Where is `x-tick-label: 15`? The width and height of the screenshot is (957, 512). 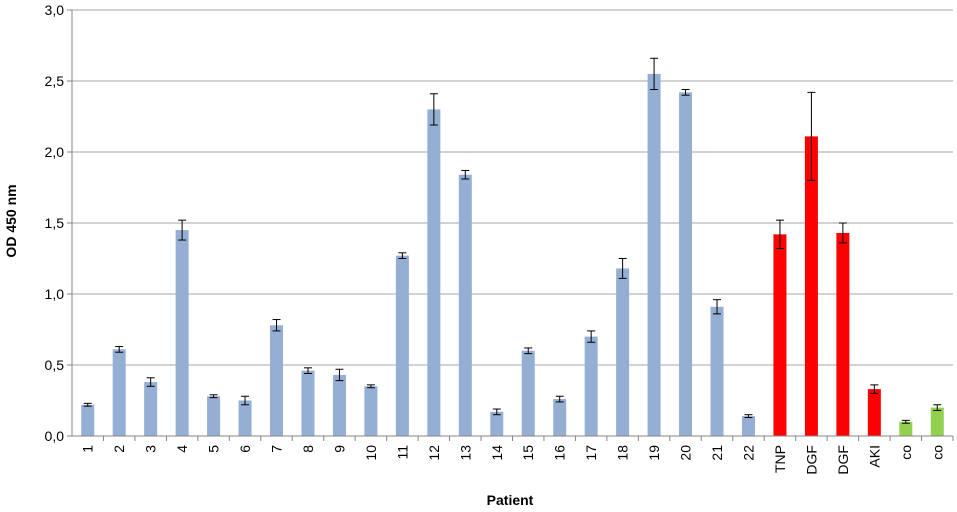 x-tick-label: 15 is located at coordinates (528, 453).